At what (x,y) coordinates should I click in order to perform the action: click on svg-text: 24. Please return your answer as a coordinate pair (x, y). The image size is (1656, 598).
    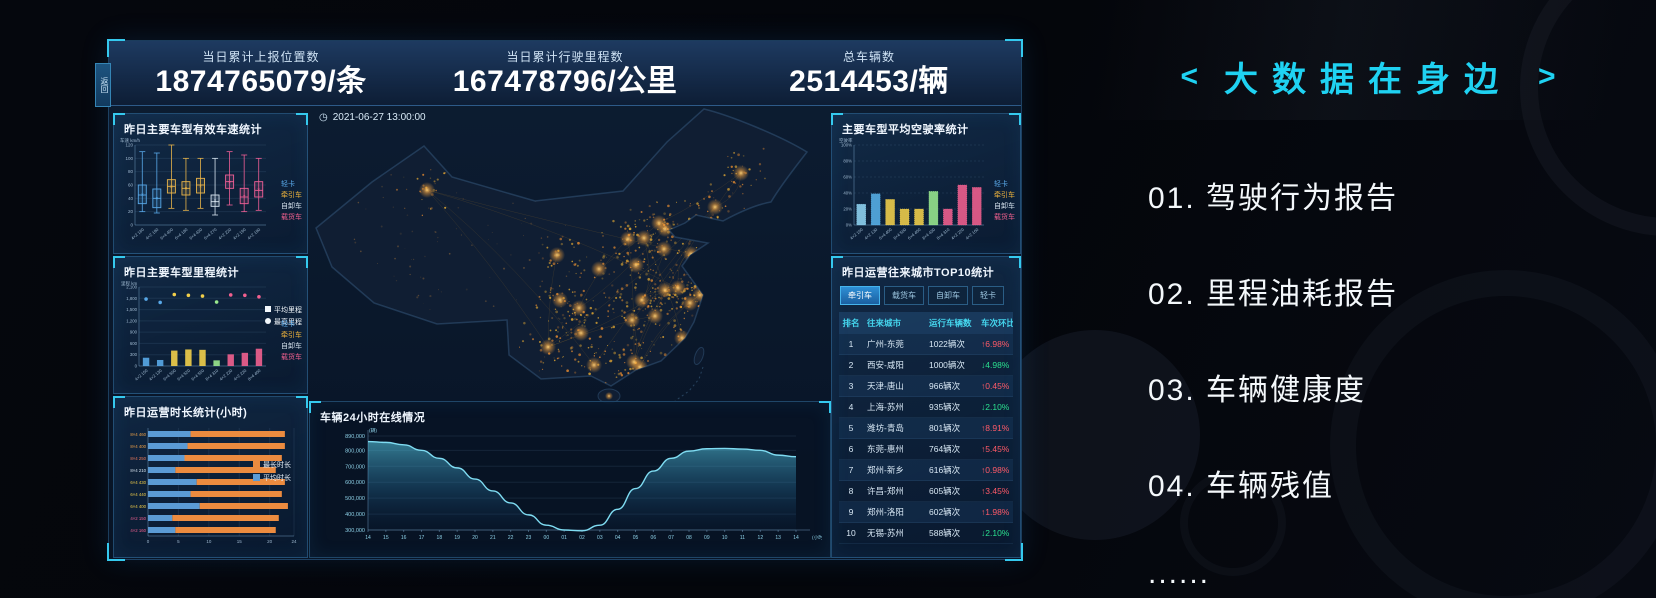
    Looking at the image, I should click on (294, 541).